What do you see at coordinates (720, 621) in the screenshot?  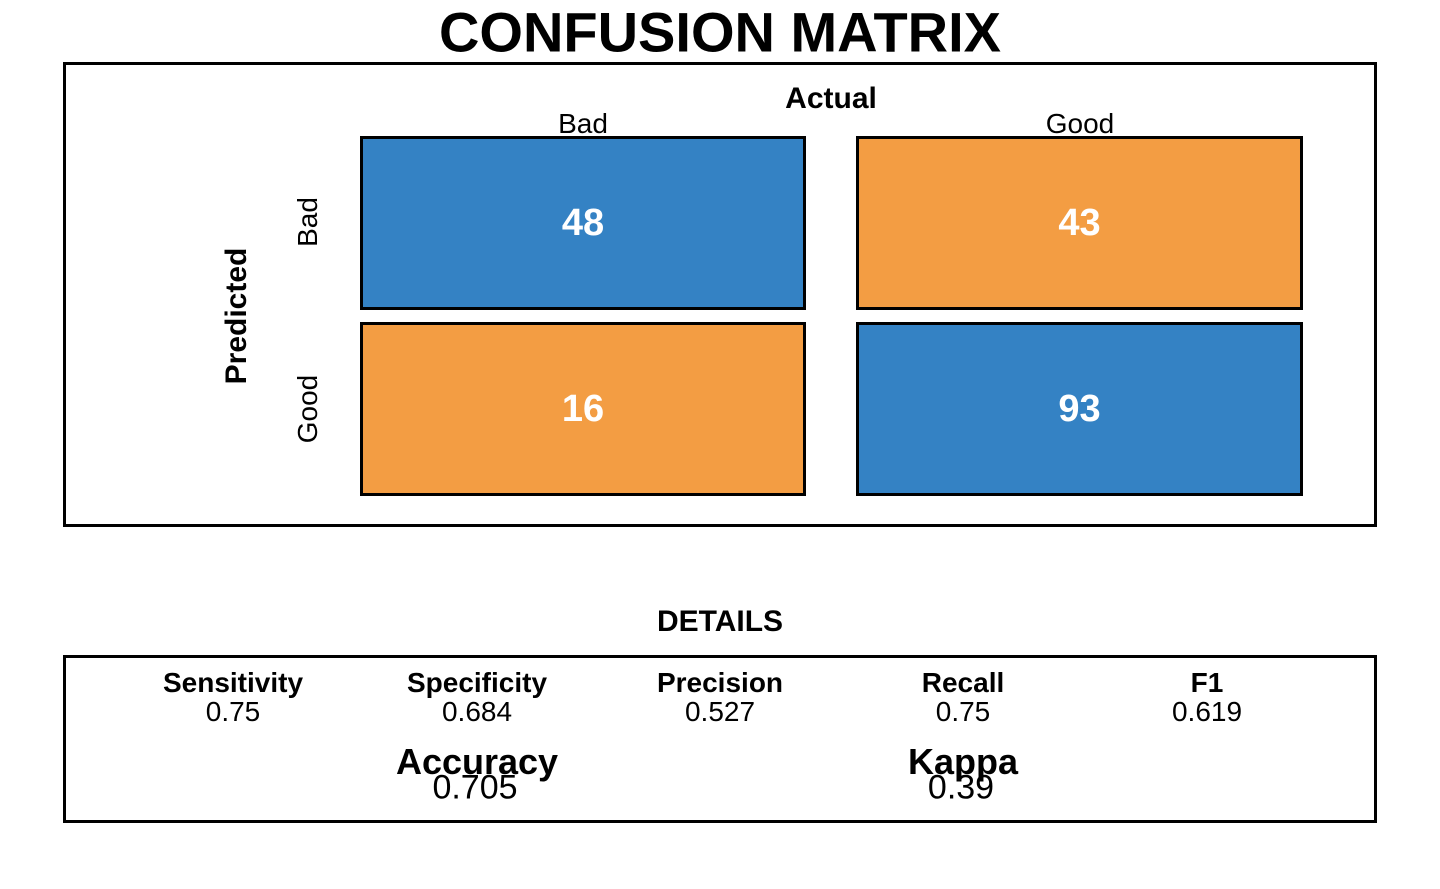 I see `details-heading: DETAILS` at bounding box center [720, 621].